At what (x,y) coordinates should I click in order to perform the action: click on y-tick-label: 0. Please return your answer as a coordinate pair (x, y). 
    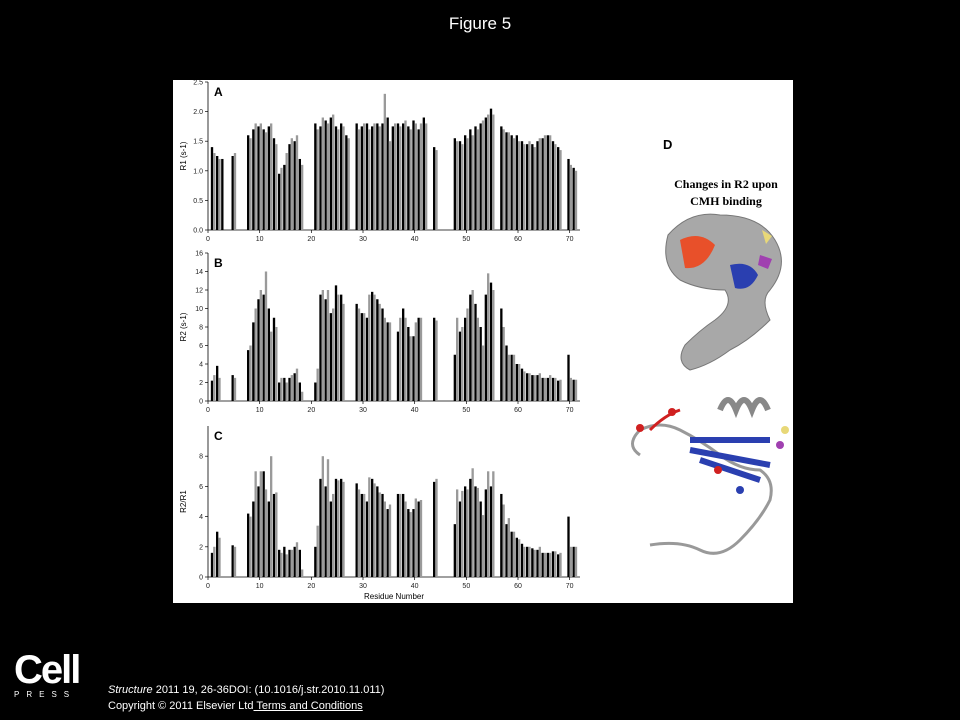
    Looking at the image, I should click on (201, 578).